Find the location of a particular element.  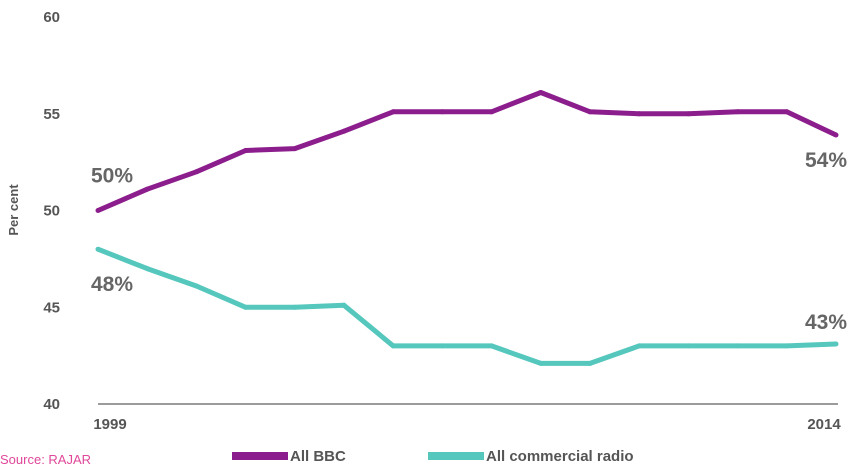

data-point-all-commercial-radio-2011 is located at coordinates (688, 346).